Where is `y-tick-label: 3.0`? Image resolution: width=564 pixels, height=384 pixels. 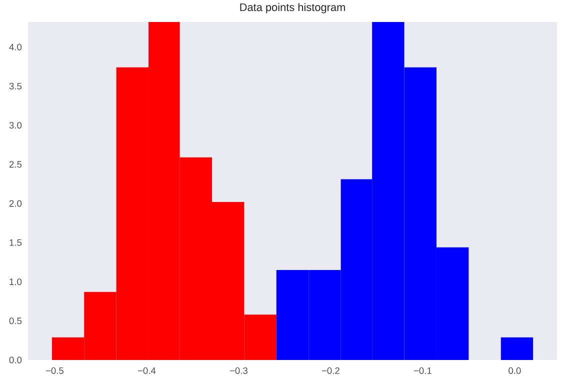 y-tick-label: 3.0 is located at coordinates (15, 125).